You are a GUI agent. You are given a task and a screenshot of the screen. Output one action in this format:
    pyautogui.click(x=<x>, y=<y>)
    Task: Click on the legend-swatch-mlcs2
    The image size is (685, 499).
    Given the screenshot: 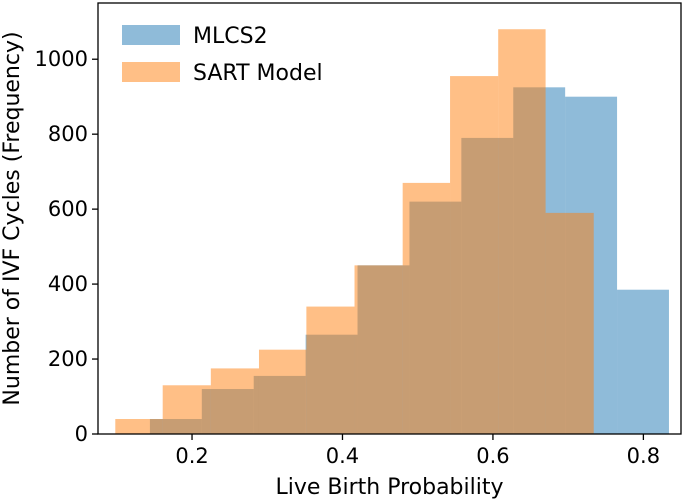 What is the action you would take?
    pyautogui.click(x=151, y=35)
    